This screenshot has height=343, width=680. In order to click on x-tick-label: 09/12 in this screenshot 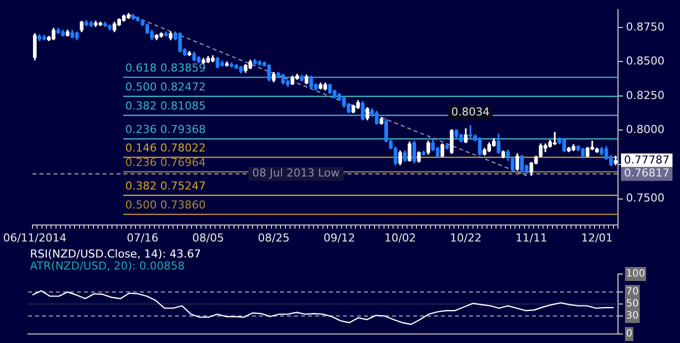, I will do `click(339, 237)`.